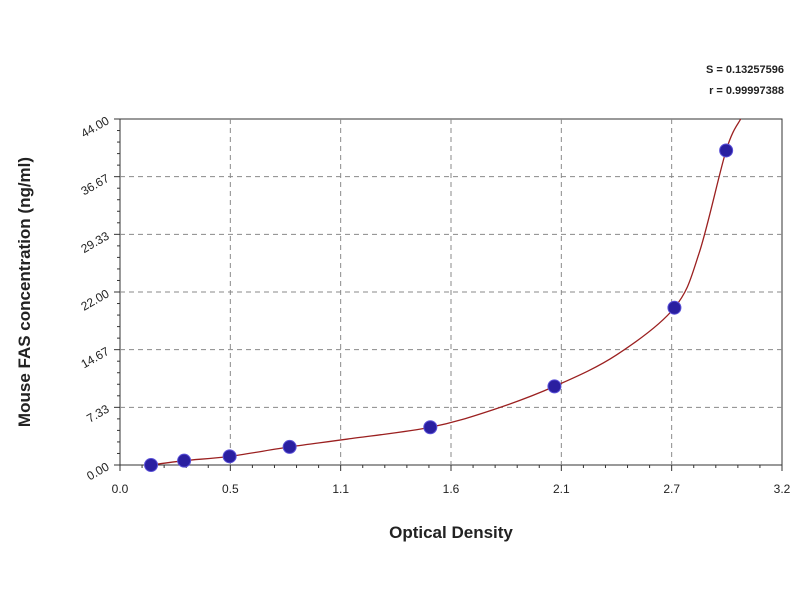 The height and width of the screenshot is (600, 800). Describe the element at coordinates (745, 70) in the screenshot. I see `stat-s-annotation: S = 0.13257596` at that location.